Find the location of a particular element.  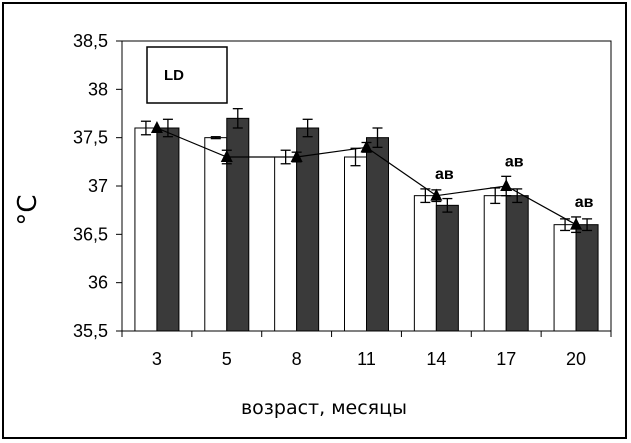

y-tick-label: 38,5 is located at coordinates (90, 41).